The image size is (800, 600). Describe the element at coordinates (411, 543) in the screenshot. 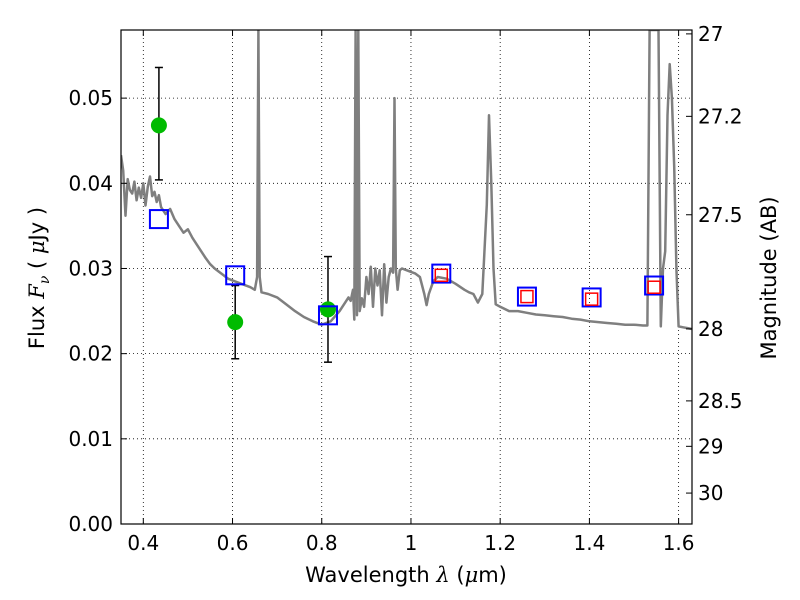

I see `x-tick-label: 1` at that location.